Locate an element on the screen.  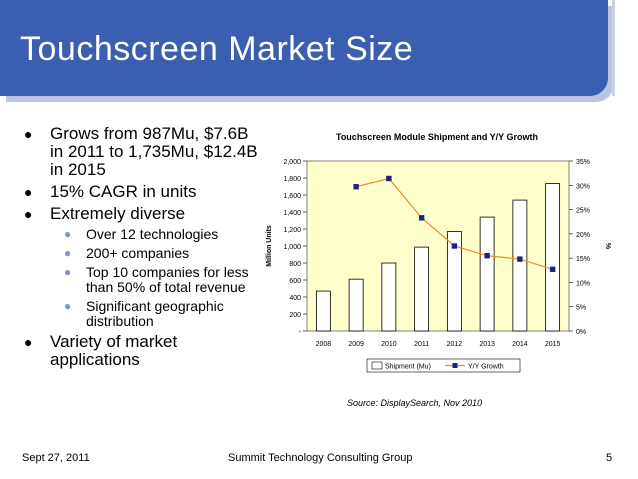
sub-bullet-item: ● Over 12 technologies is located at coordinates (164, 234).